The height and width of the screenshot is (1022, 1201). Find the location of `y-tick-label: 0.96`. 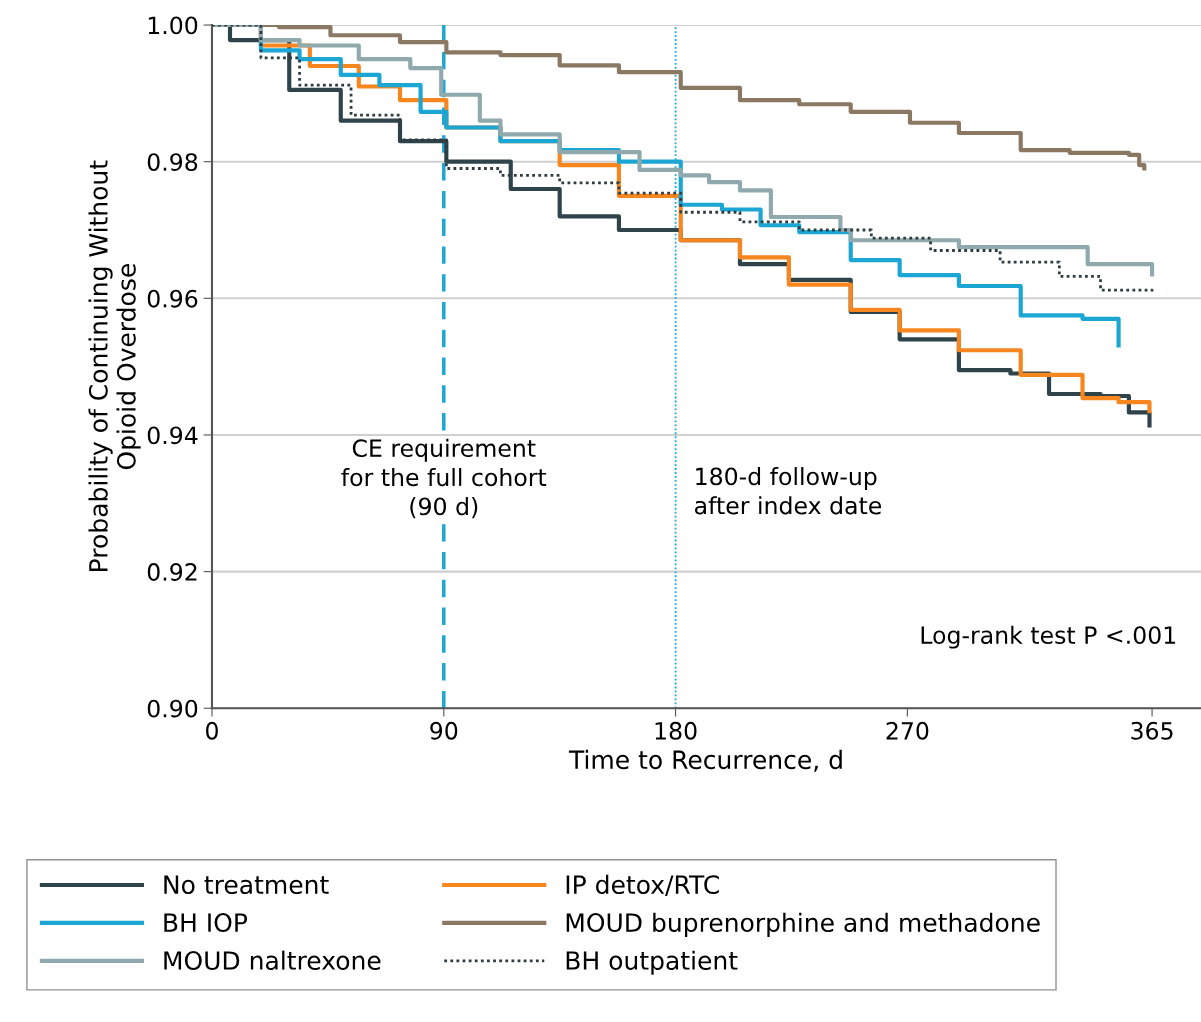

y-tick-label: 0.96 is located at coordinates (172, 298).